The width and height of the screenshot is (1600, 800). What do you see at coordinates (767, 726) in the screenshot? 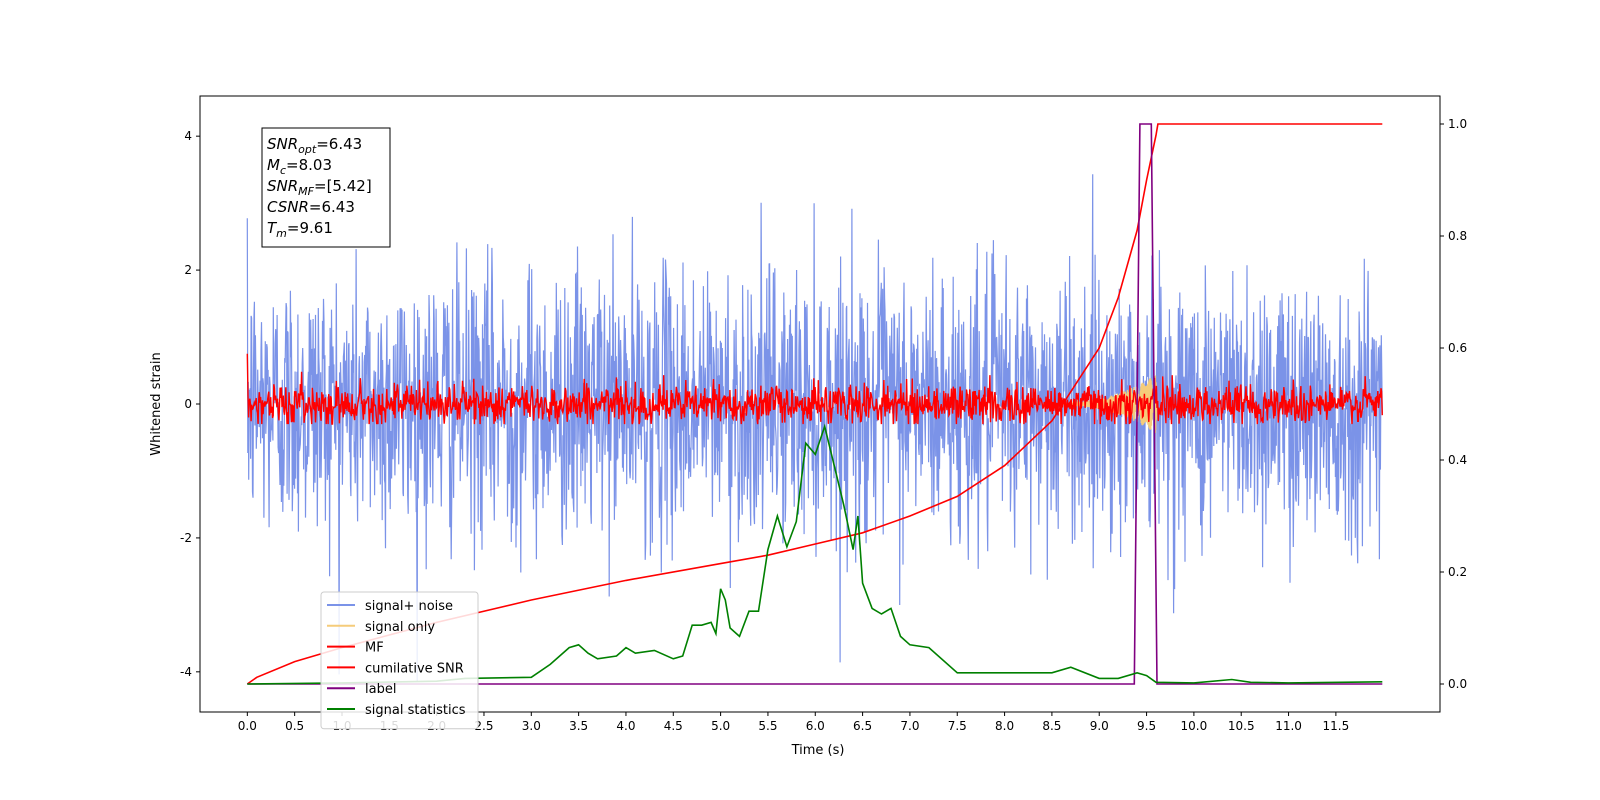
I see `x-tick-label: 5.5` at bounding box center [767, 726].